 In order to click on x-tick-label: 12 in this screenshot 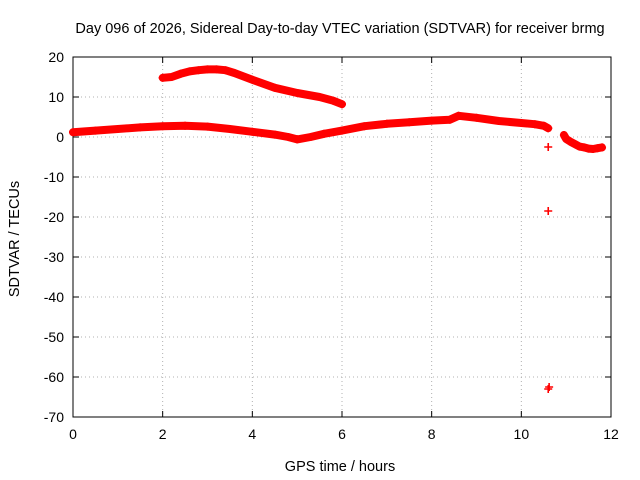, I will do `click(611, 434)`.